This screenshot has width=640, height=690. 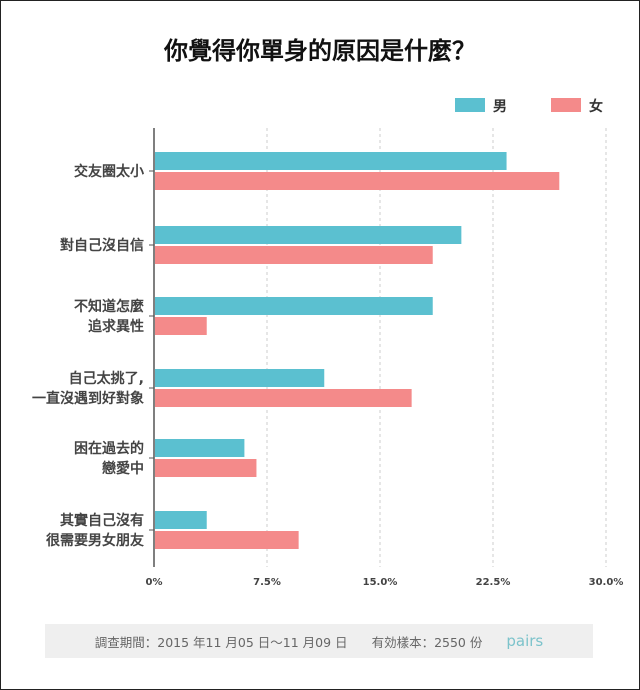 What do you see at coordinates (95, 540) in the screenshot?
I see `category-label: 很需要男女朋友` at bounding box center [95, 540].